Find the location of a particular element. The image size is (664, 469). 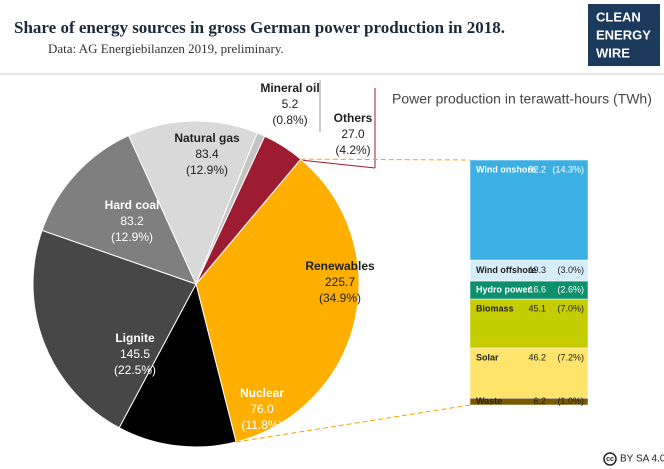

slice-share: (22.5%) is located at coordinates (135, 370).